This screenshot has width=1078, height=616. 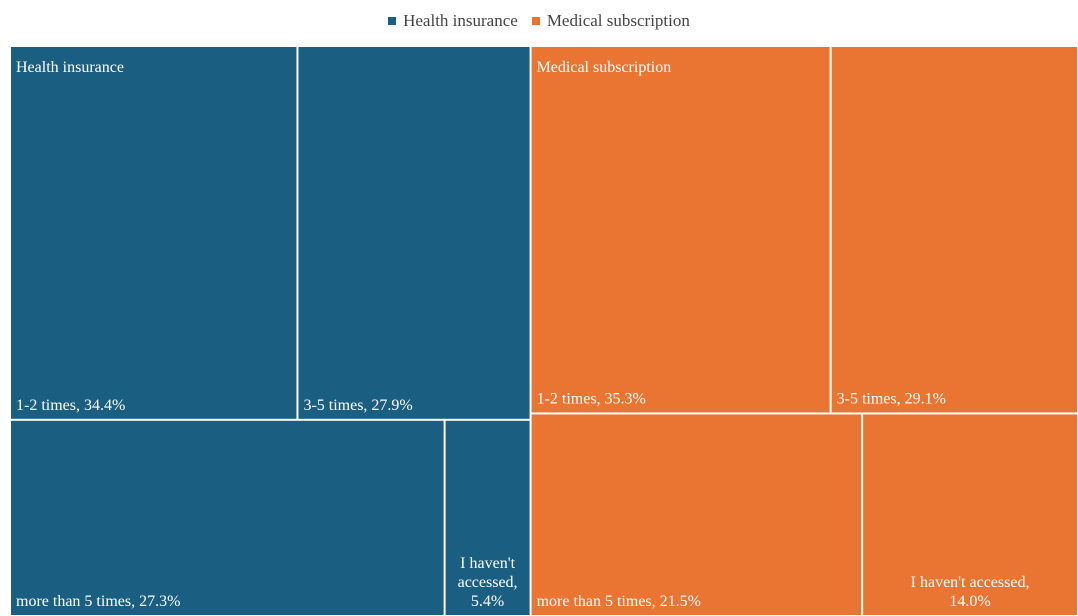 I want to click on cell-health-insurance-i-haven-t-accessed, so click(x=487, y=517).